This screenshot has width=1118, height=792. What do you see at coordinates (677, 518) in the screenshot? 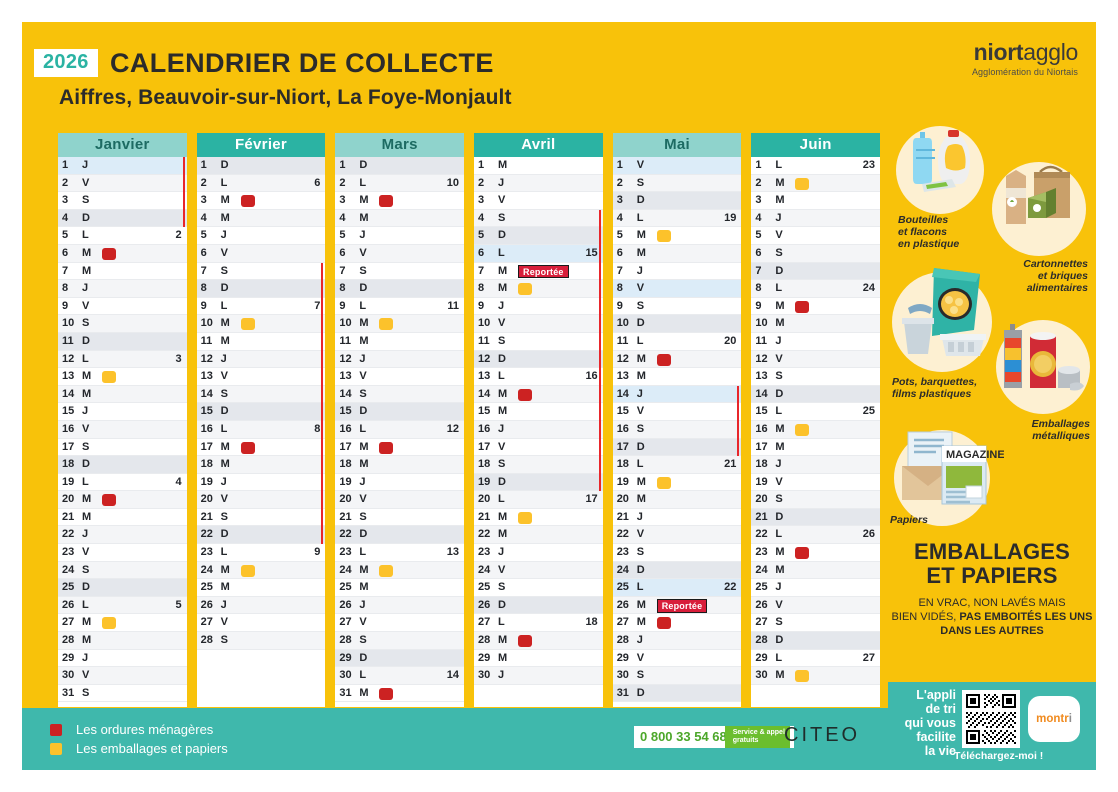
I see `calendar-day-row: 21 J` at bounding box center [677, 518].